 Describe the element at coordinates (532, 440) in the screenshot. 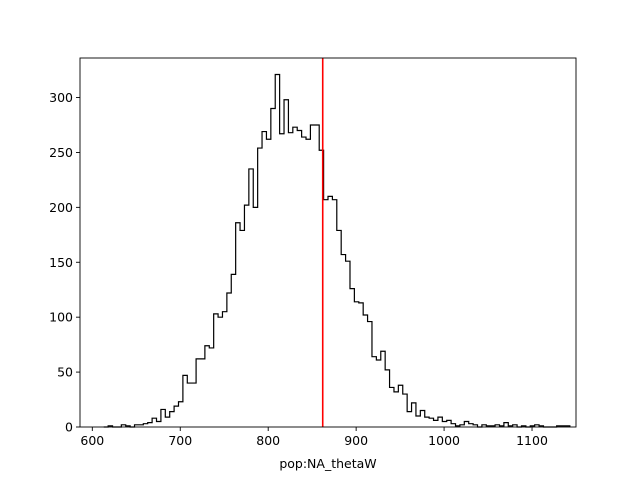

I see `x-tick-label: 1100` at that location.